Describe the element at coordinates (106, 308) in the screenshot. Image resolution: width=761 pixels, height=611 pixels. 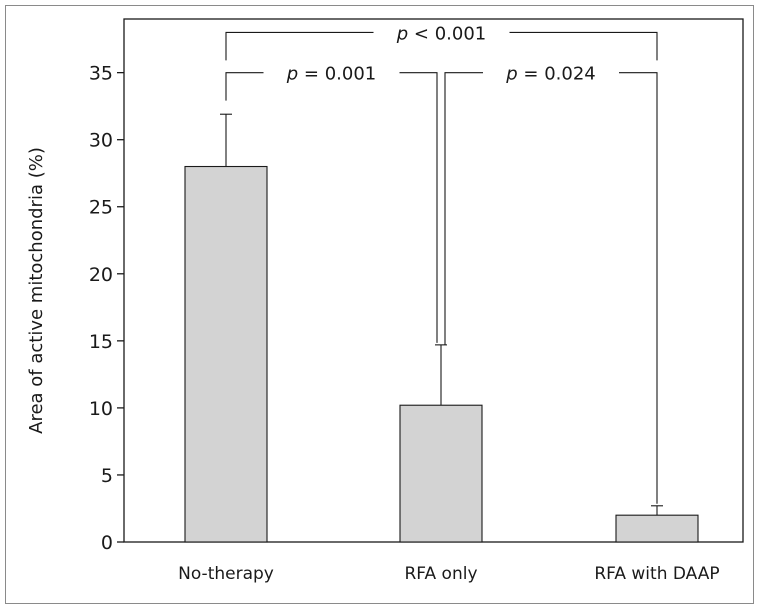
I see `axes: 0 5 10 15 20 25 30 35` at that location.